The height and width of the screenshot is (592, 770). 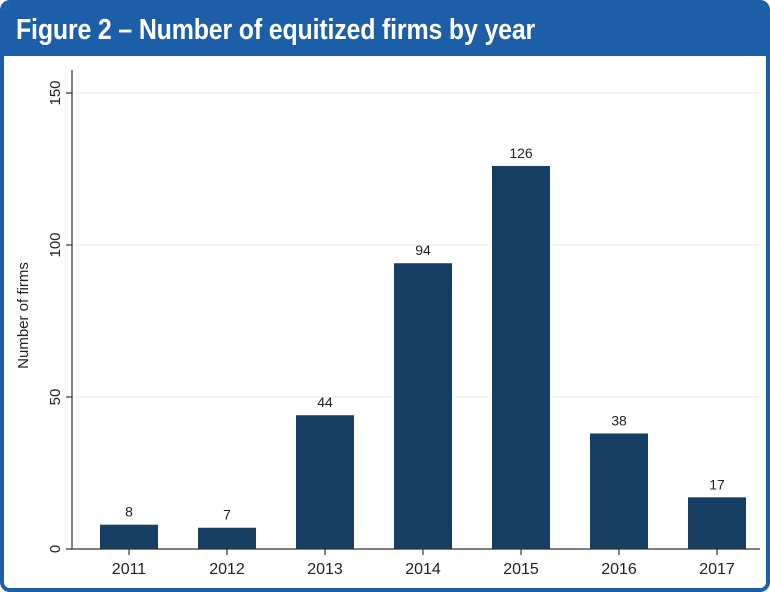 What do you see at coordinates (521, 569) in the screenshot?
I see `x-tick-label-2015: 2015` at bounding box center [521, 569].